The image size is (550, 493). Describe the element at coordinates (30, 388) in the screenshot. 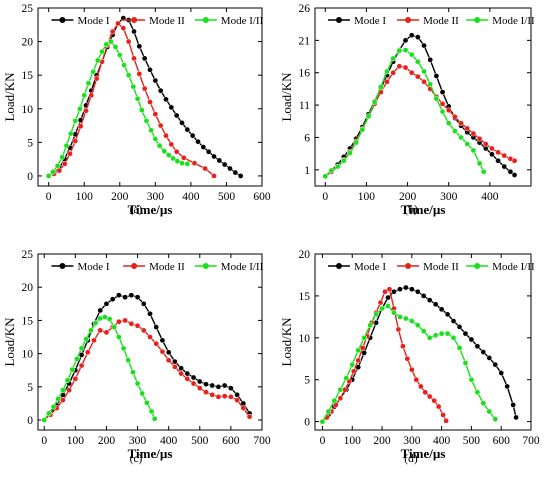

I see `y-tick-label: 5` at that location.